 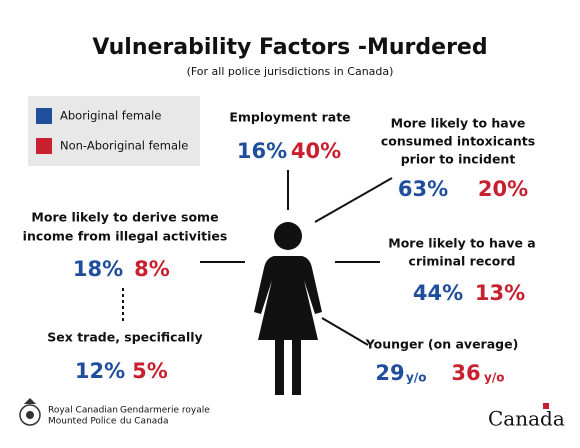 What do you see at coordinates (389, 373) in the screenshot?
I see `value-aboriginal: 29` at bounding box center [389, 373].